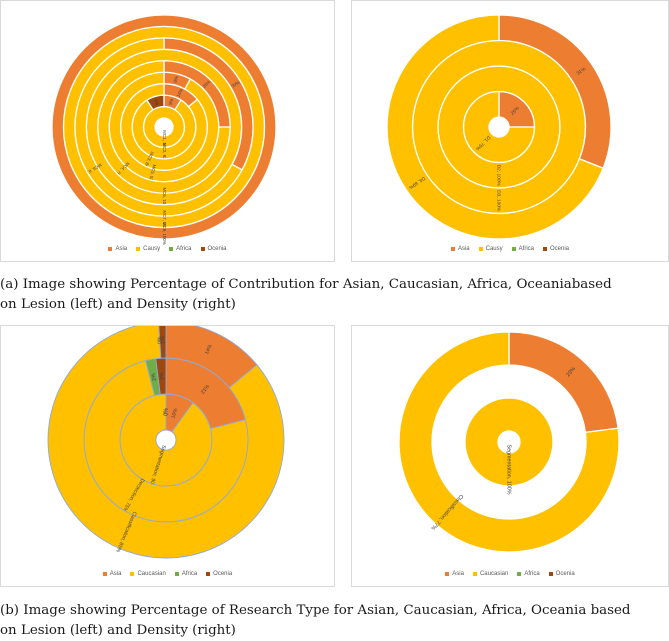 This screenshot has width=669, height=641. Describe the element at coordinates (164, 198) in the screenshot. I see `data-label-mc6-causy: MC6, 100%` at that location.